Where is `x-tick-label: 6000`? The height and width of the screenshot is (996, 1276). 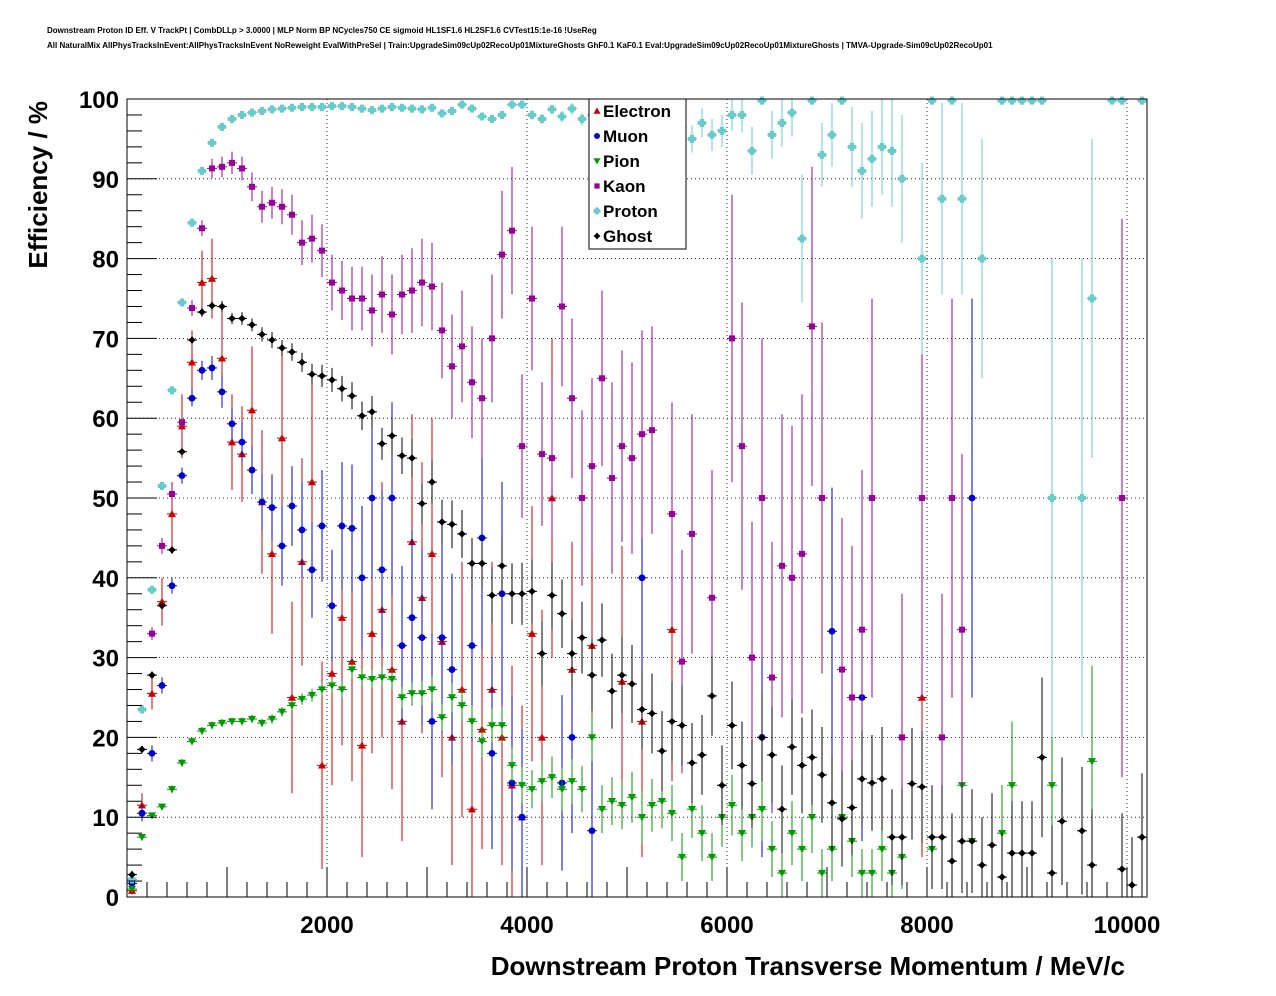
x-tick-label: 6000 is located at coordinates (726, 925).